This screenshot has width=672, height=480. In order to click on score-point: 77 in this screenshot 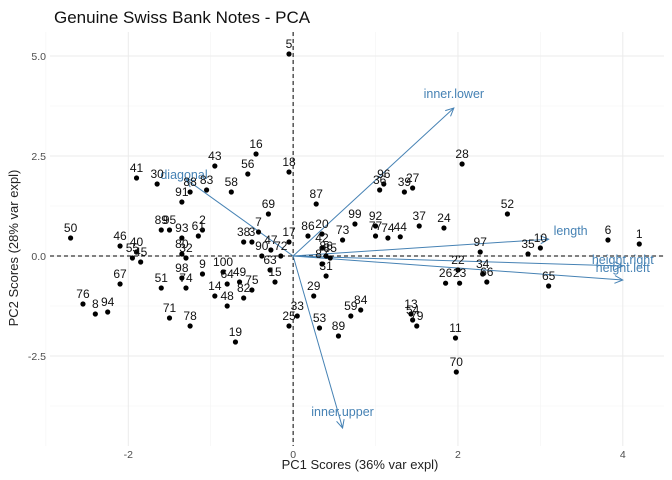, I will do `click(376, 229)`.